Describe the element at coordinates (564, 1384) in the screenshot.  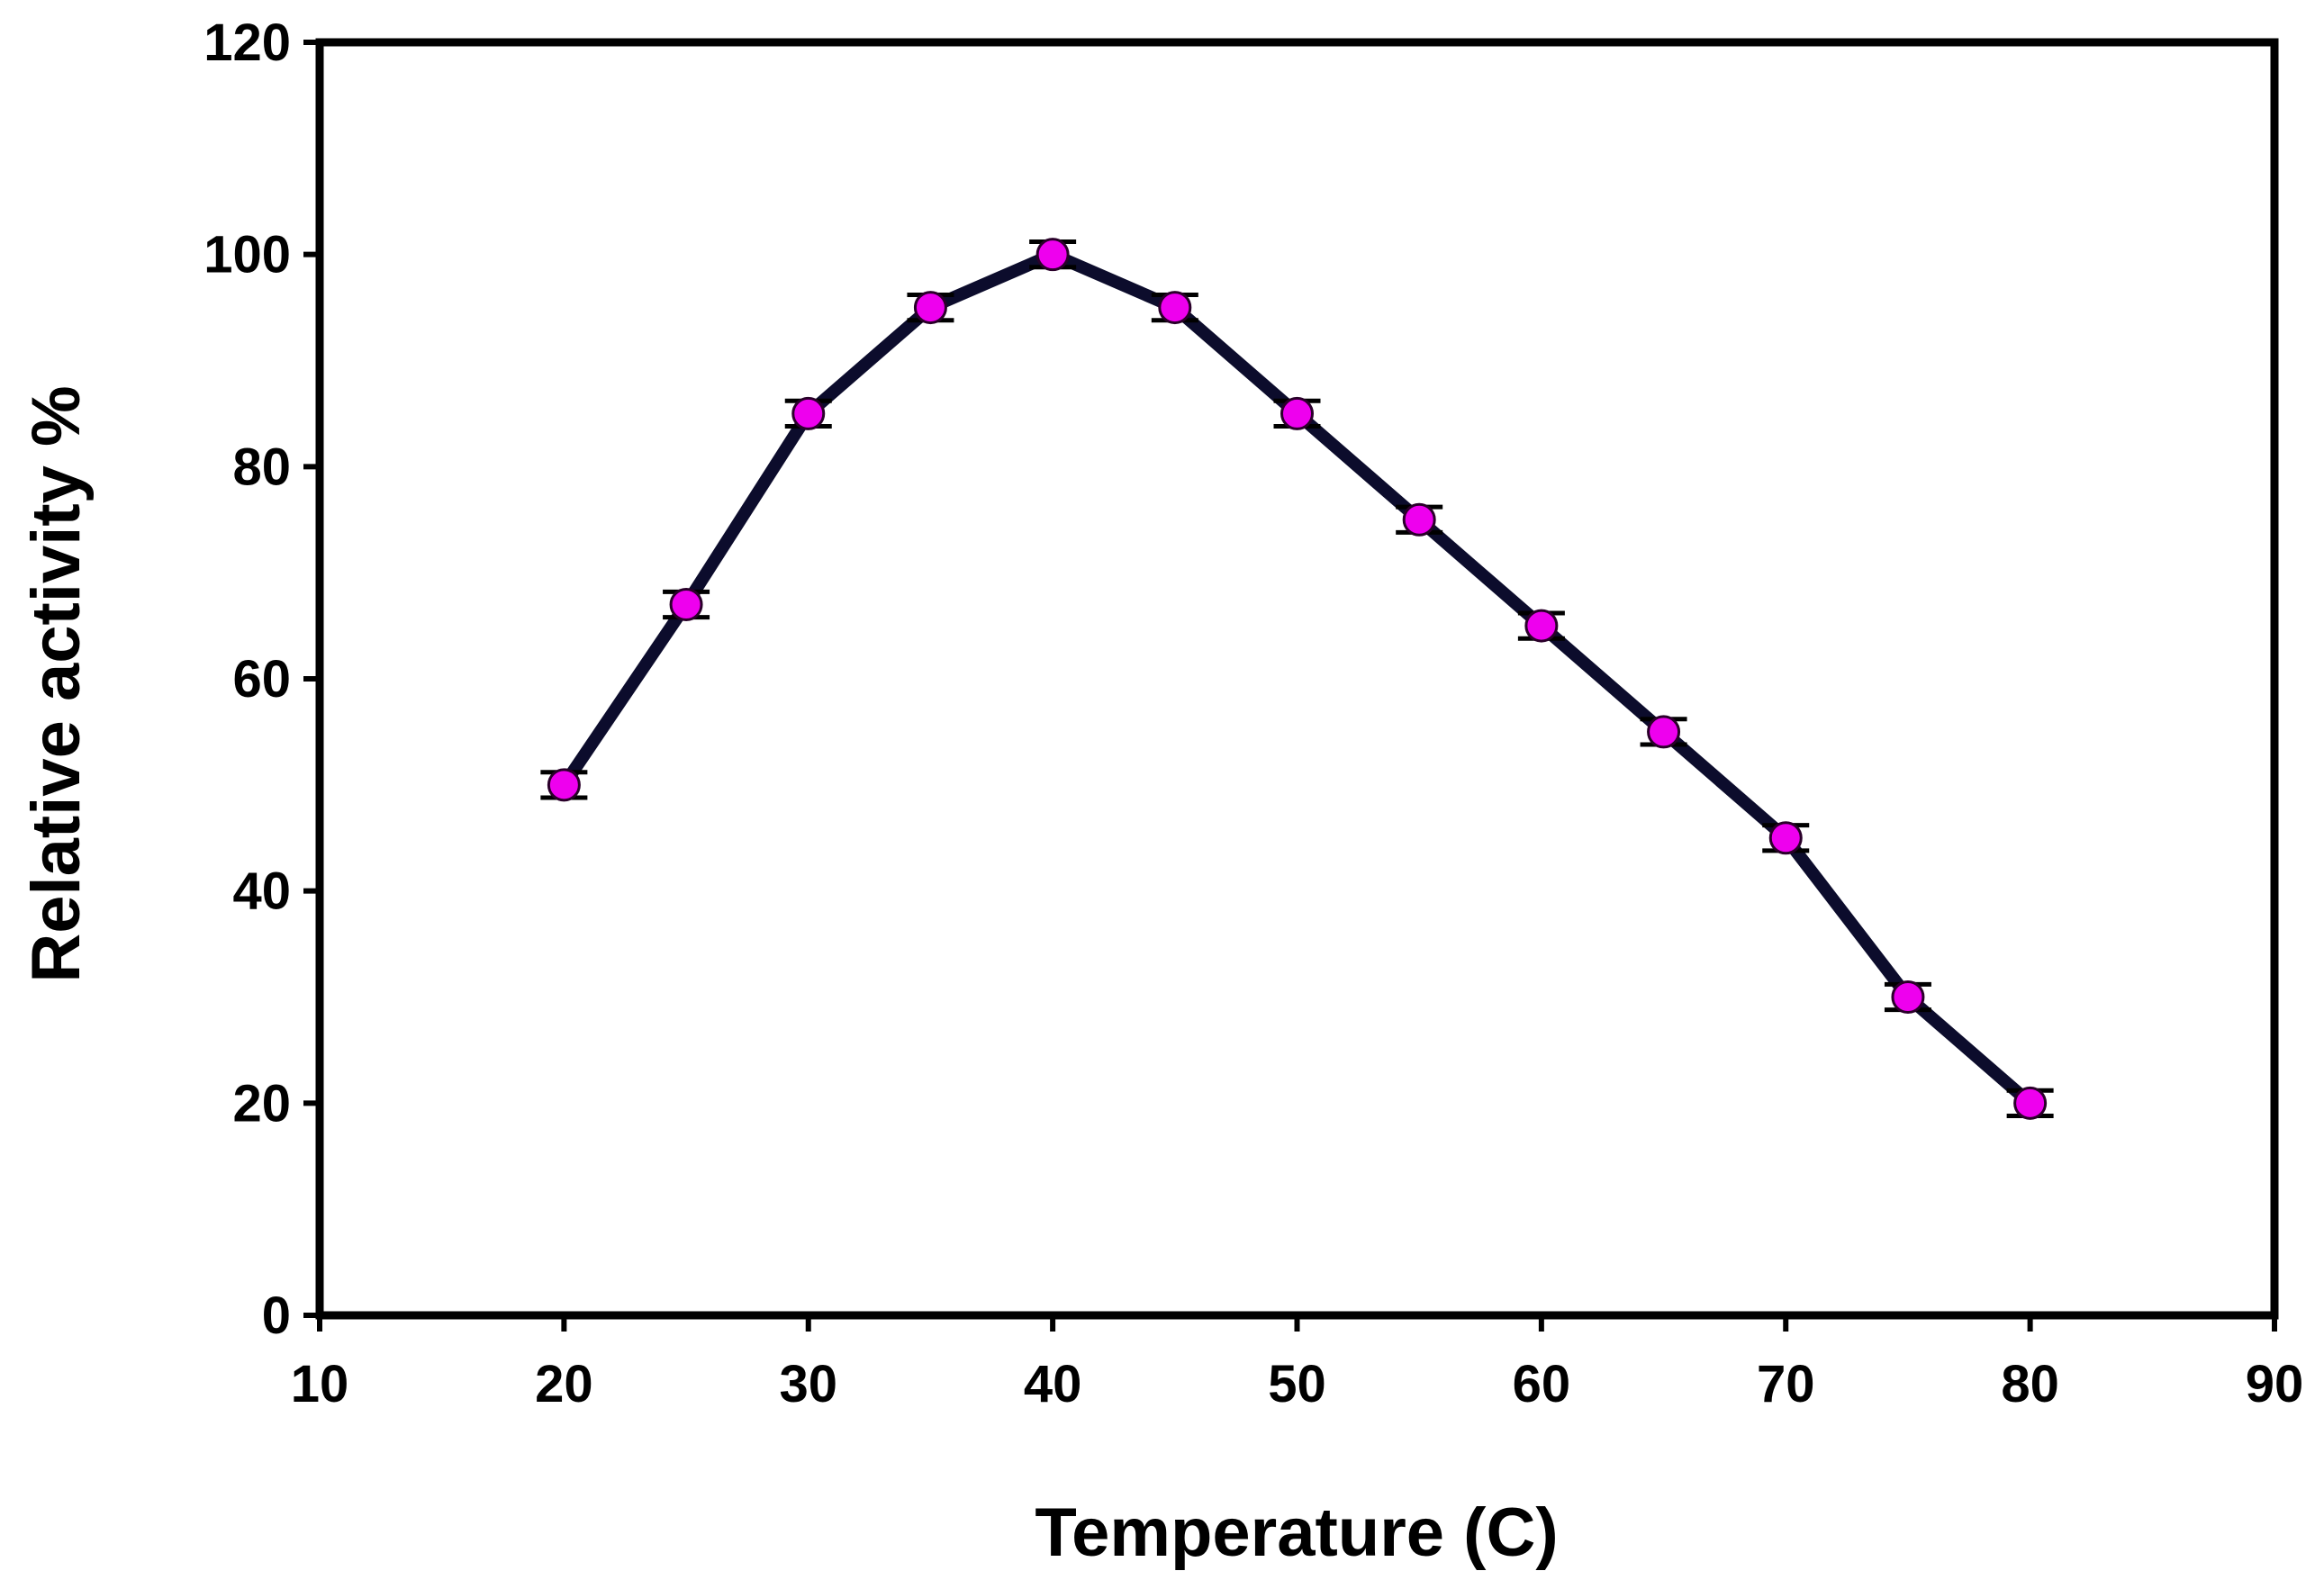
I see `x-tick-label: 20` at that location.